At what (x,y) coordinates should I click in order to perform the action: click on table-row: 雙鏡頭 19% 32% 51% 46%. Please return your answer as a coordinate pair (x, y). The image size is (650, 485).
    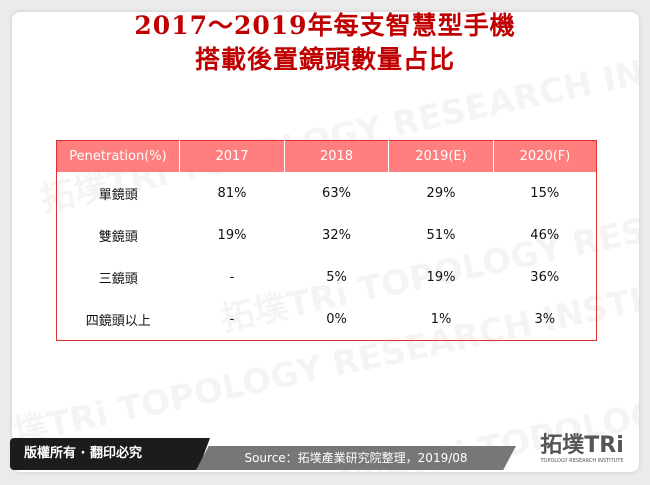
    Looking at the image, I should click on (327, 235).